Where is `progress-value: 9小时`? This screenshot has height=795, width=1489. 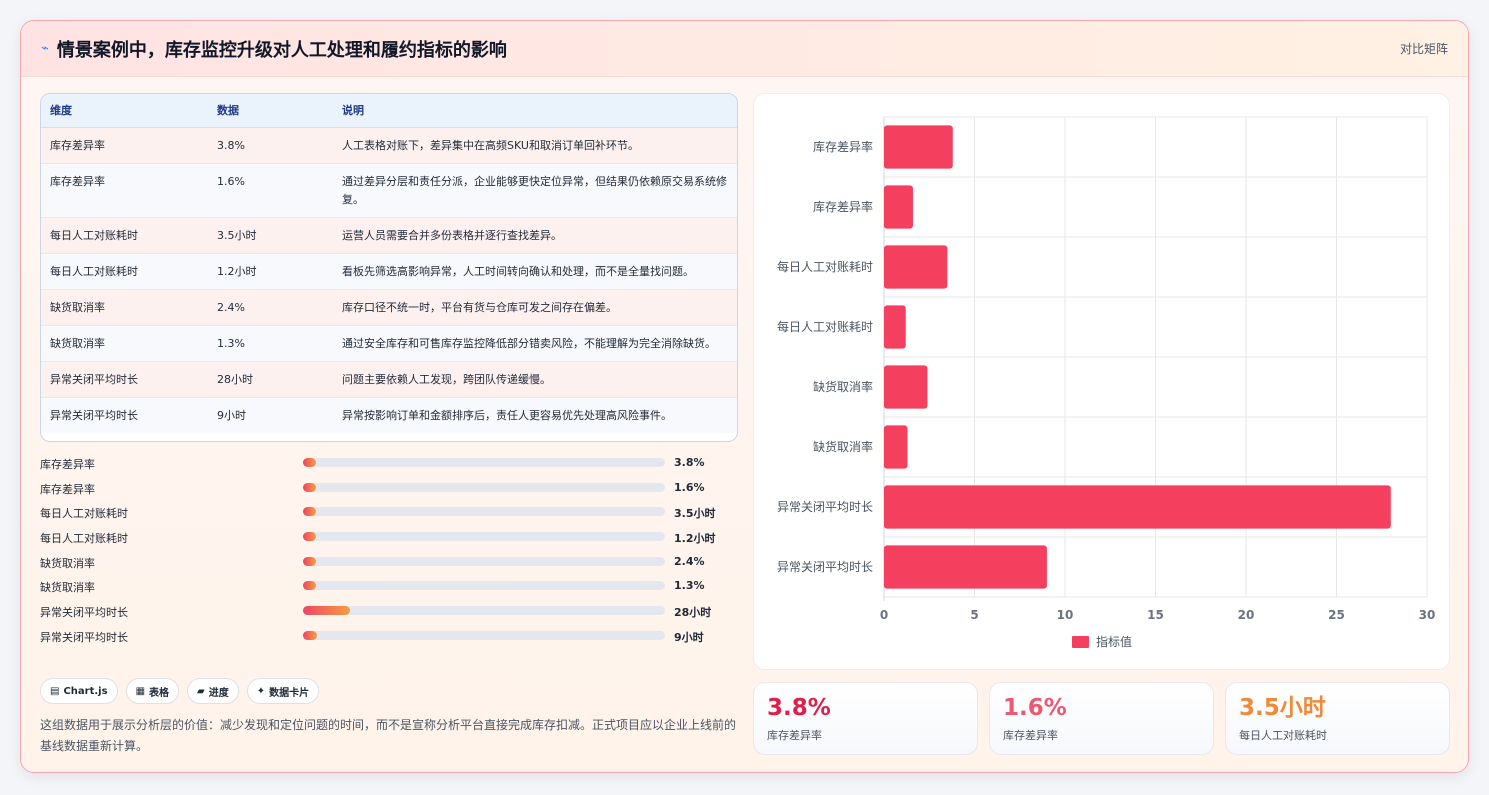 progress-value: 9小时 is located at coordinates (689, 637).